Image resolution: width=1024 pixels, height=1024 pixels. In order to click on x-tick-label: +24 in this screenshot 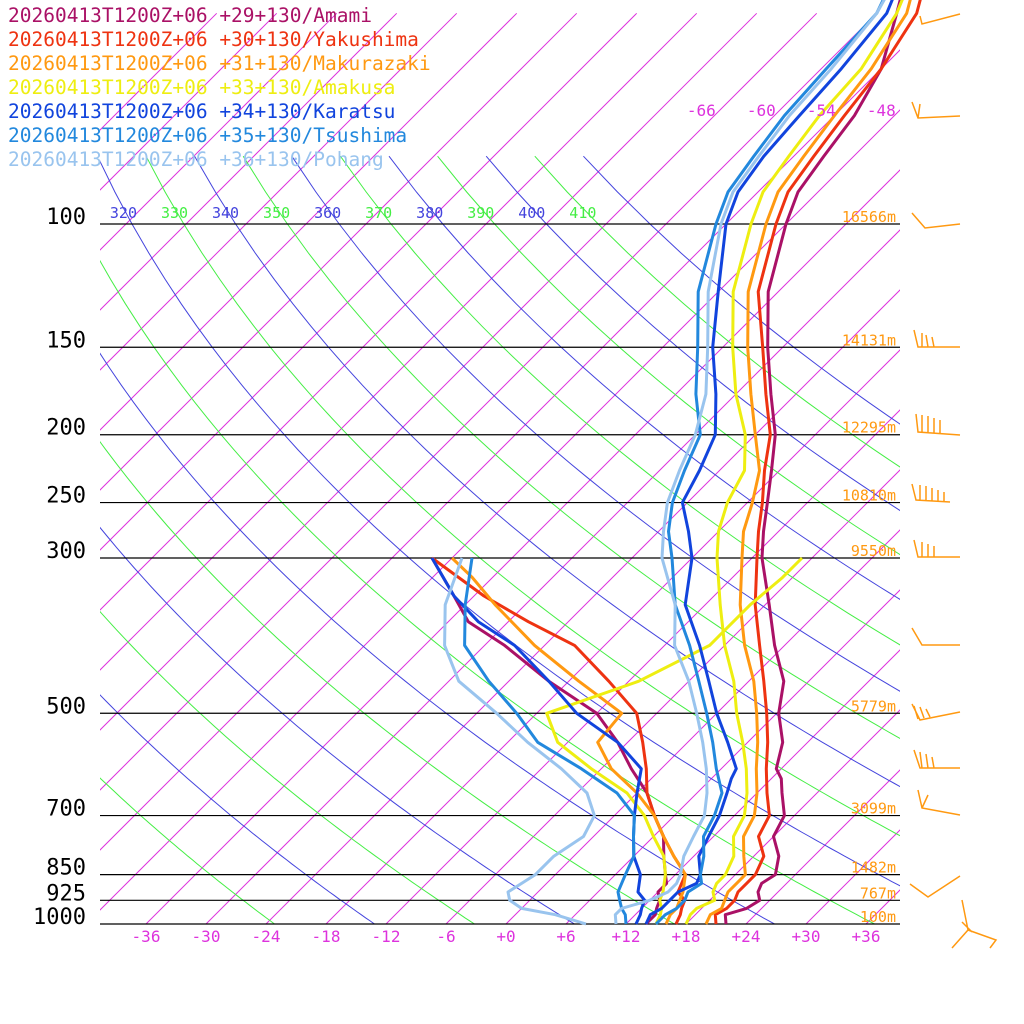, I will do `click(746, 936)`.